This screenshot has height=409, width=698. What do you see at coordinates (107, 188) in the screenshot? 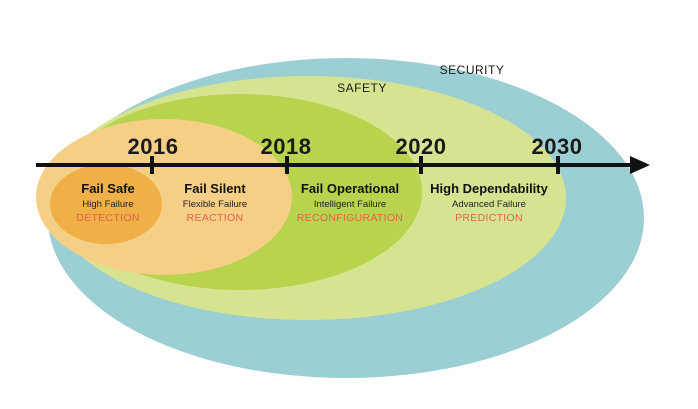
I see `stage-title: Fail Safe` at bounding box center [107, 188].